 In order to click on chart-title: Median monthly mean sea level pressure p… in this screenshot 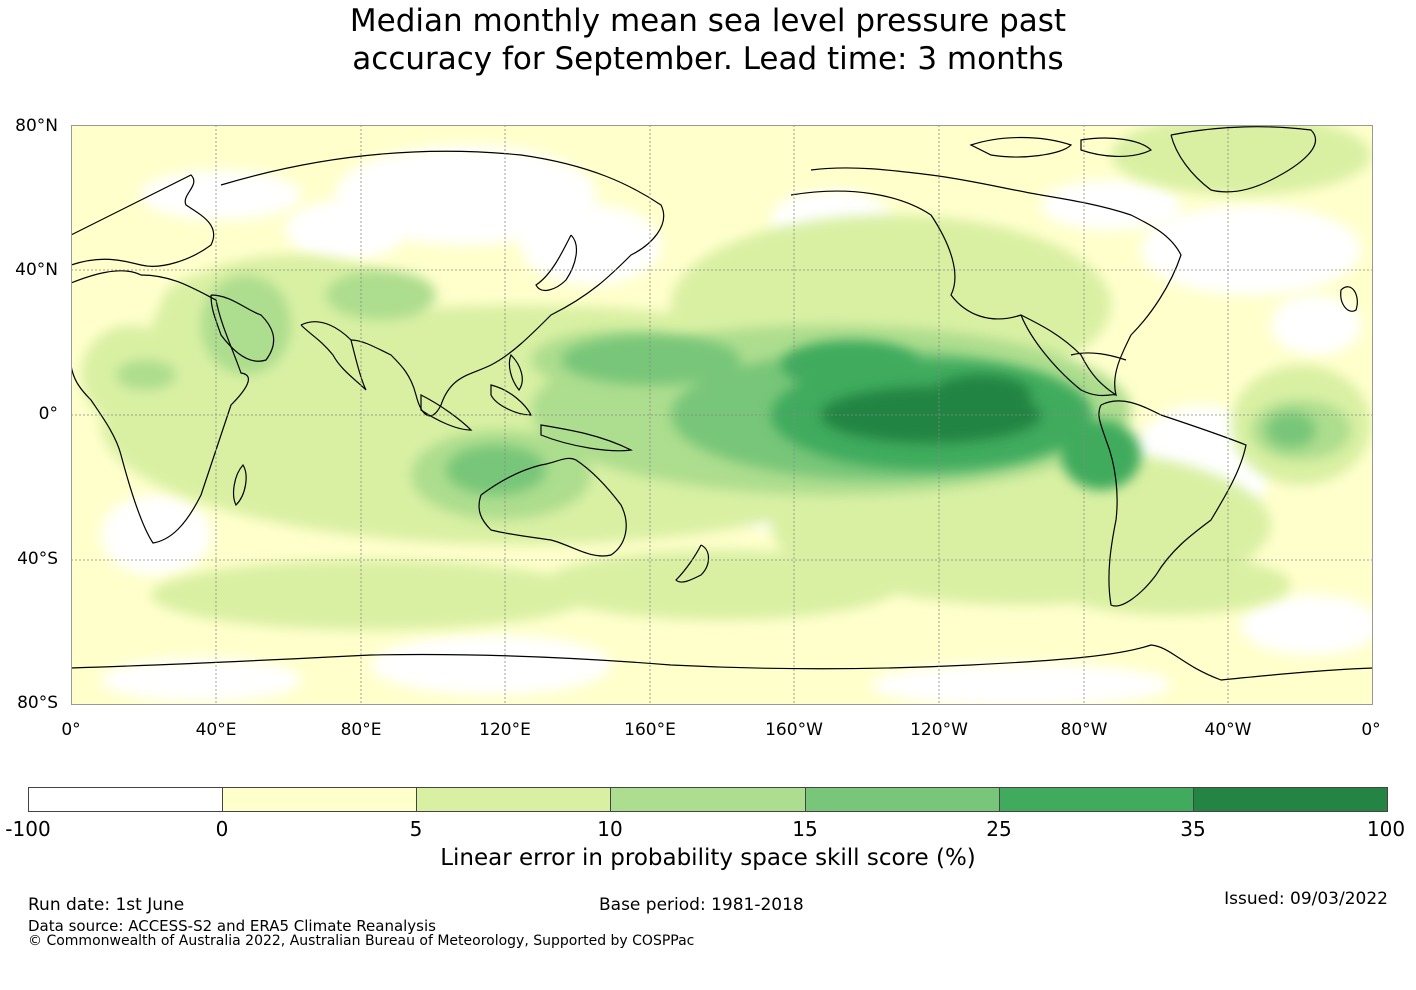, I will do `click(708, 40)`.